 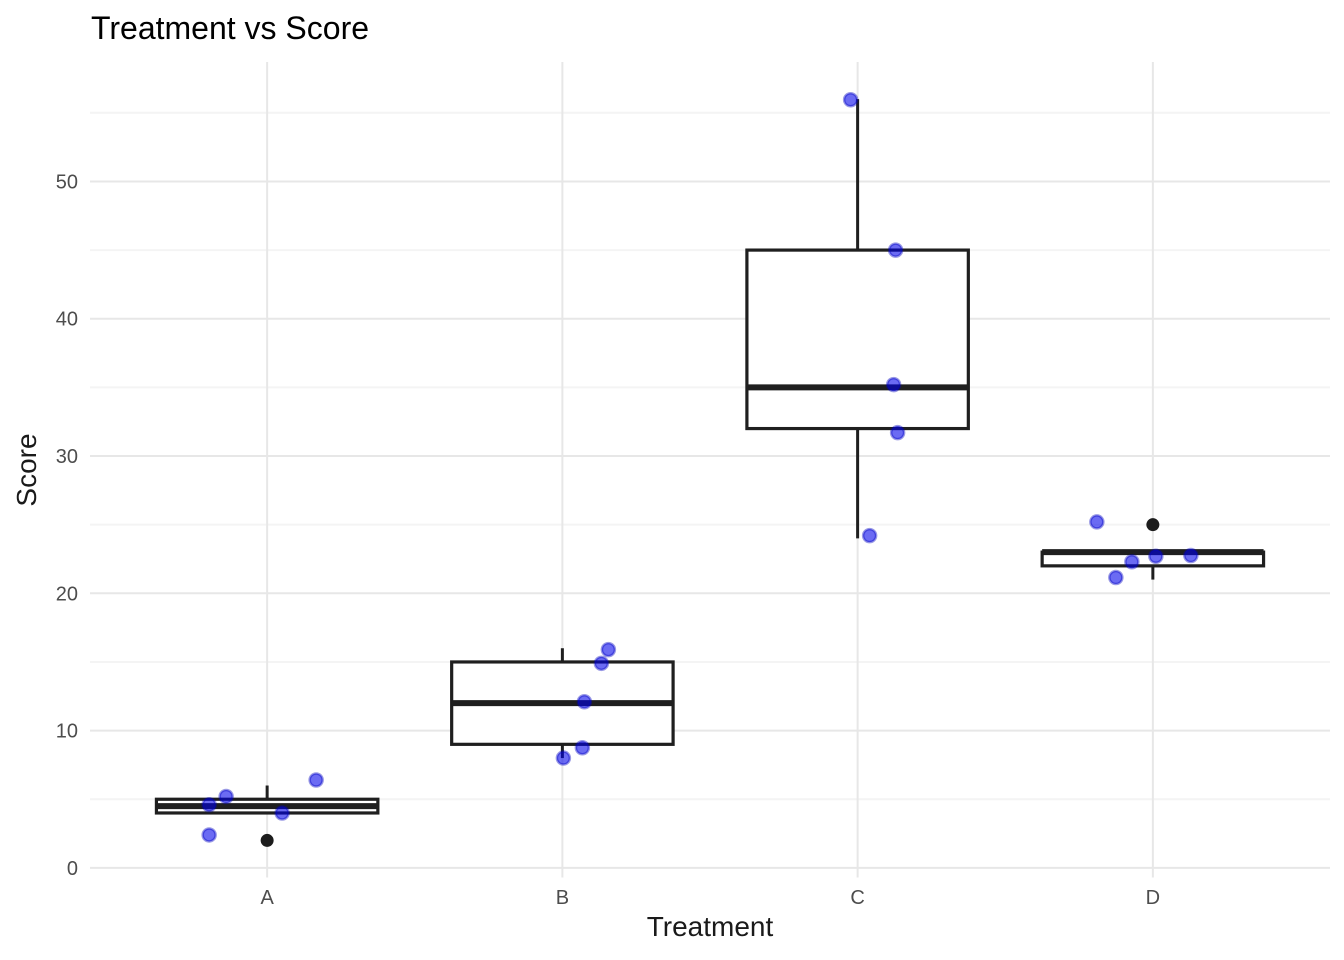 I want to click on y-tick-label: 0, so click(x=72, y=869).